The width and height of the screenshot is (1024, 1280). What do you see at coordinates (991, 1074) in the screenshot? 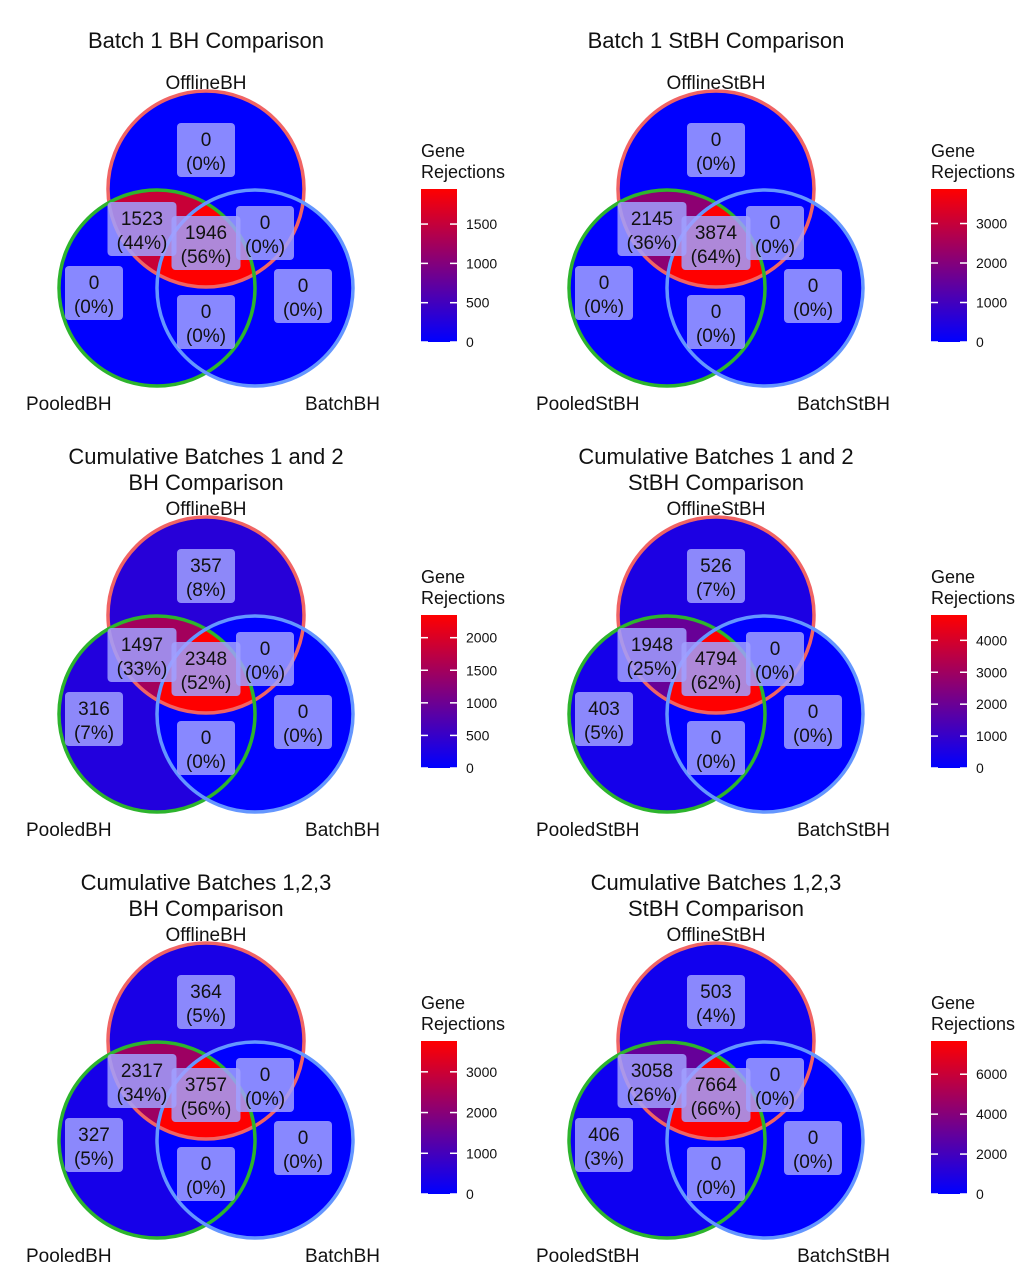
I see `legend-tick-label: 6000` at bounding box center [991, 1074].